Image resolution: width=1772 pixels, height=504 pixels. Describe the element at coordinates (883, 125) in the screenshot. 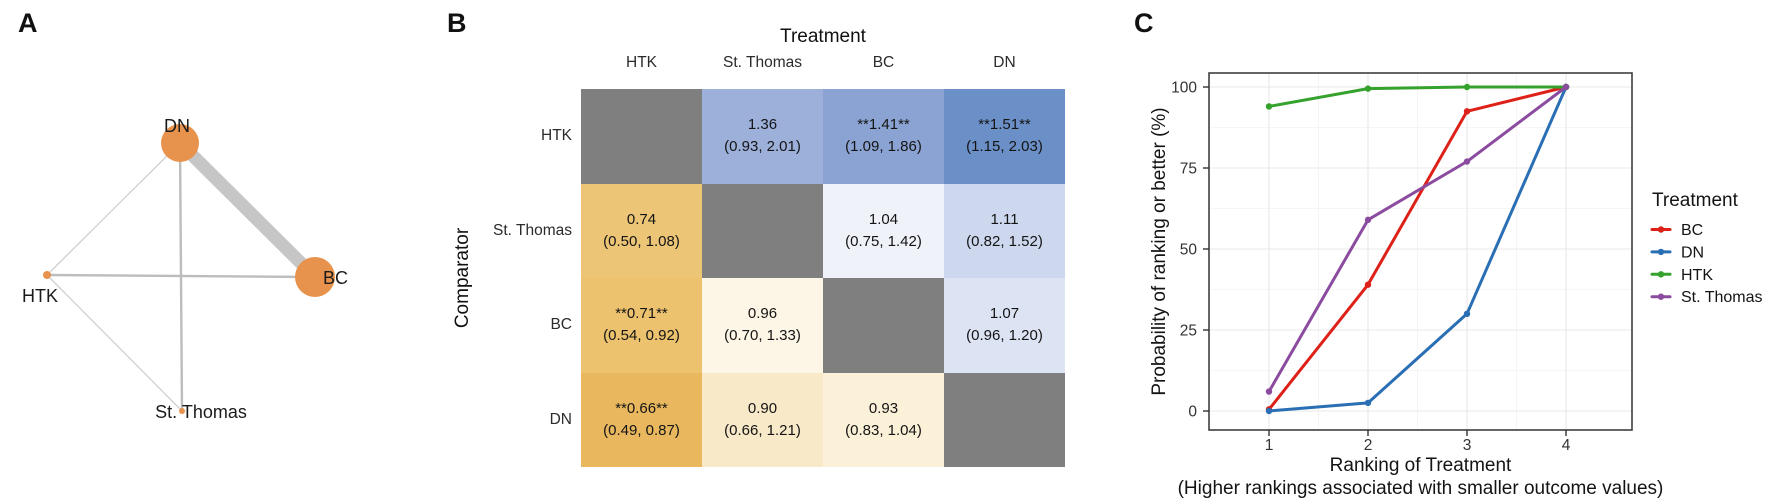

I see `cell-value: **1.41**` at that location.